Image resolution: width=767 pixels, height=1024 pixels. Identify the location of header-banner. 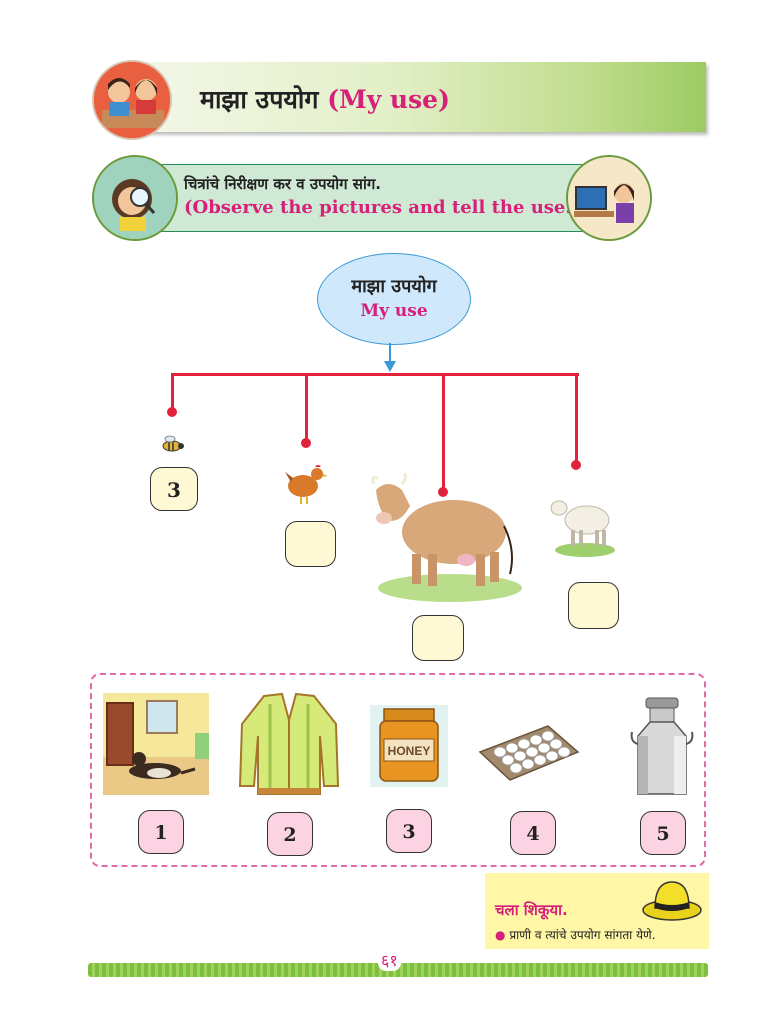
(423, 97).